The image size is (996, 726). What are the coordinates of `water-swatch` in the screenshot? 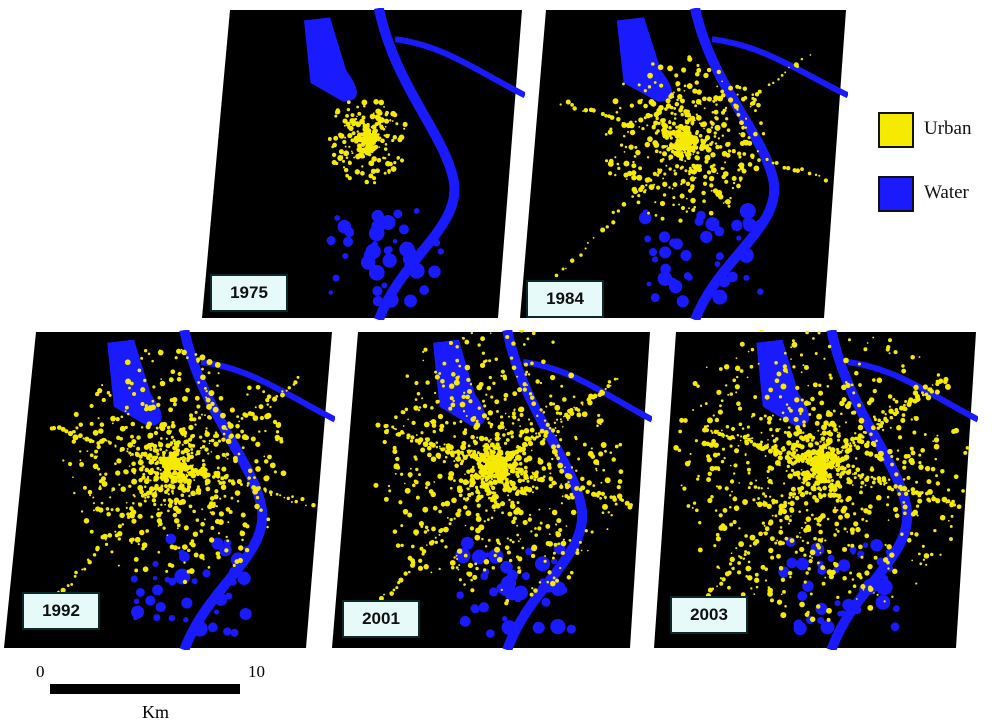 It's located at (896, 194).